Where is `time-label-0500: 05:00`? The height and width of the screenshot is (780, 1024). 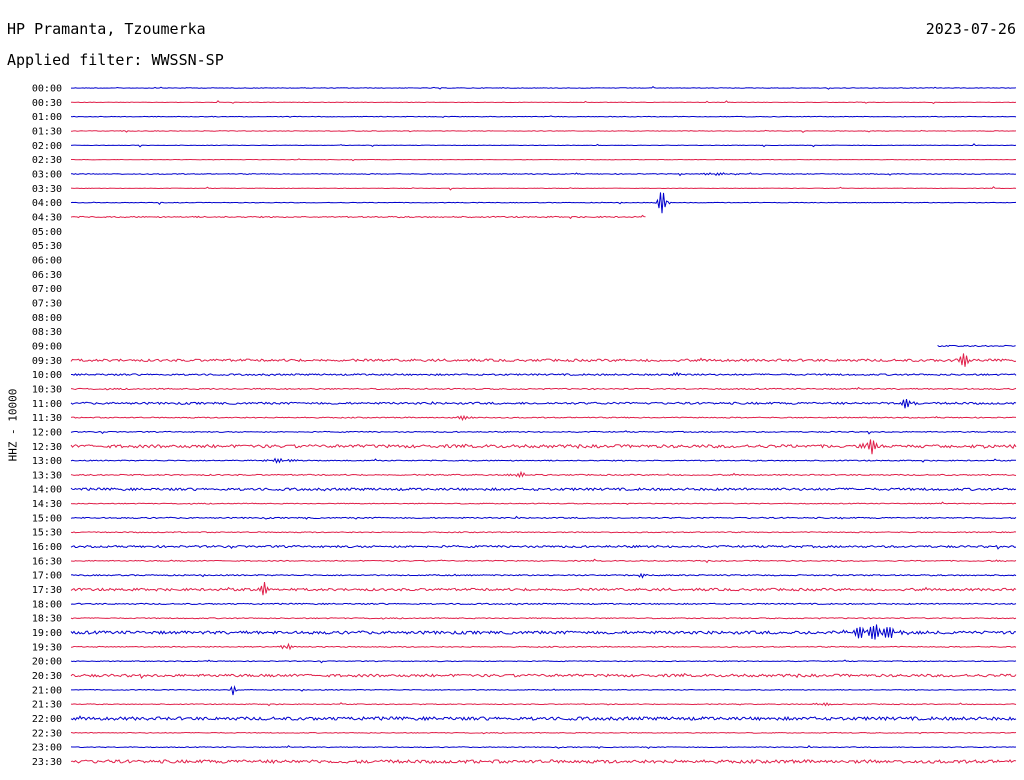 time-label-0500: 05:00 is located at coordinates (47, 232).